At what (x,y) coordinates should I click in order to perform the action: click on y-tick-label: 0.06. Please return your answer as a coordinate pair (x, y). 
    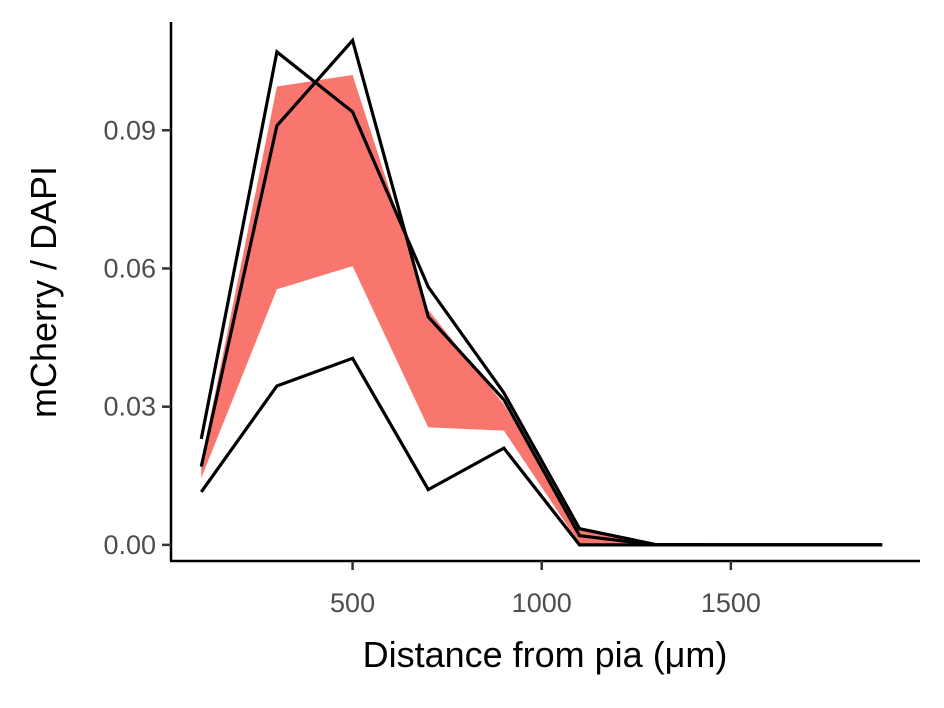
    Looking at the image, I should click on (129, 268).